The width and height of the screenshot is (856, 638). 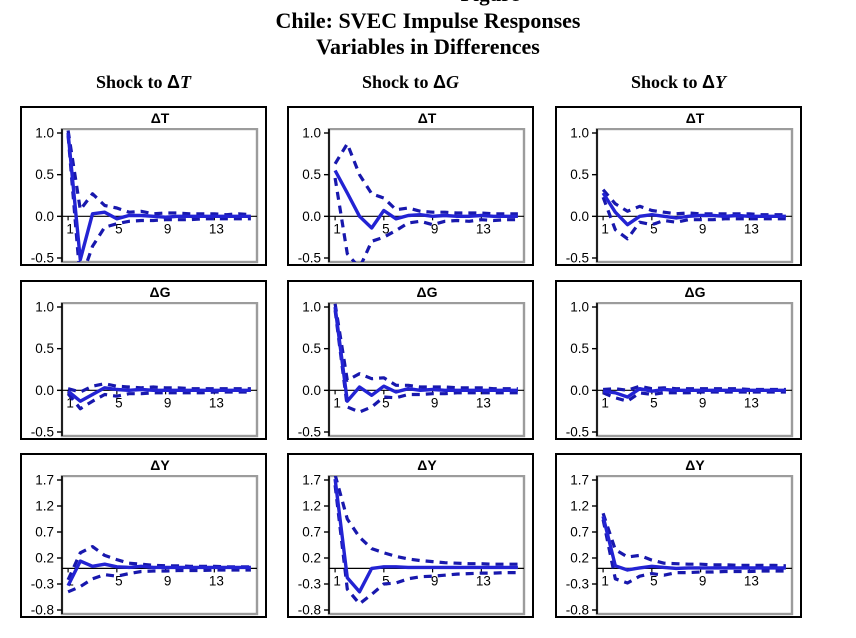 I want to click on column-header-shock-dY: Shock to ΔY, so click(x=678, y=82).